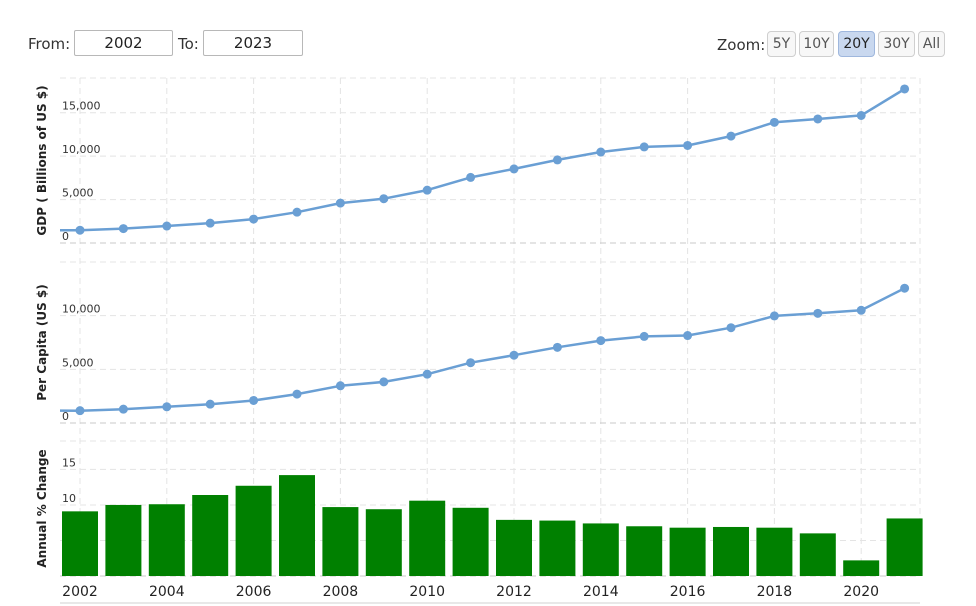 Image resolution: width=976 pixels, height=606 pixels. What do you see at coordinates (861, 592) in the screenshot?
I see `x-tick-label: 2020` at bounding box center [861, 592].